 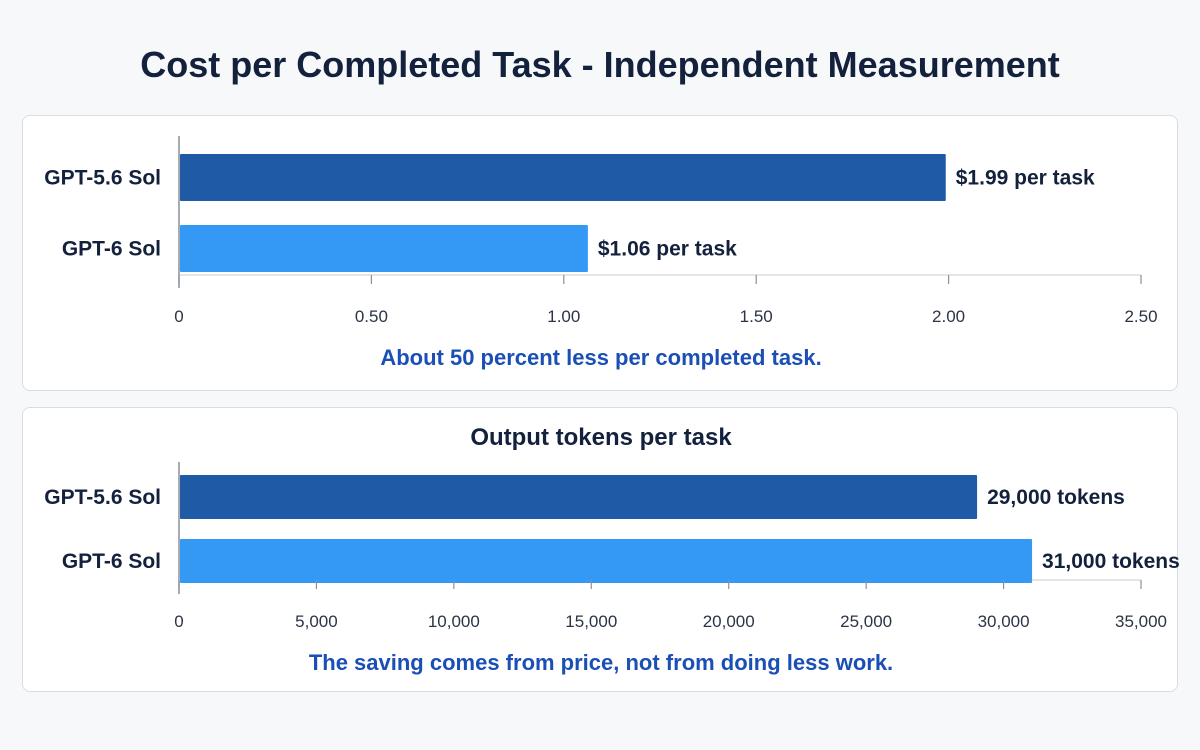 I want to click on tokens-tick-label: 15,000, so click(x=591, y=621).